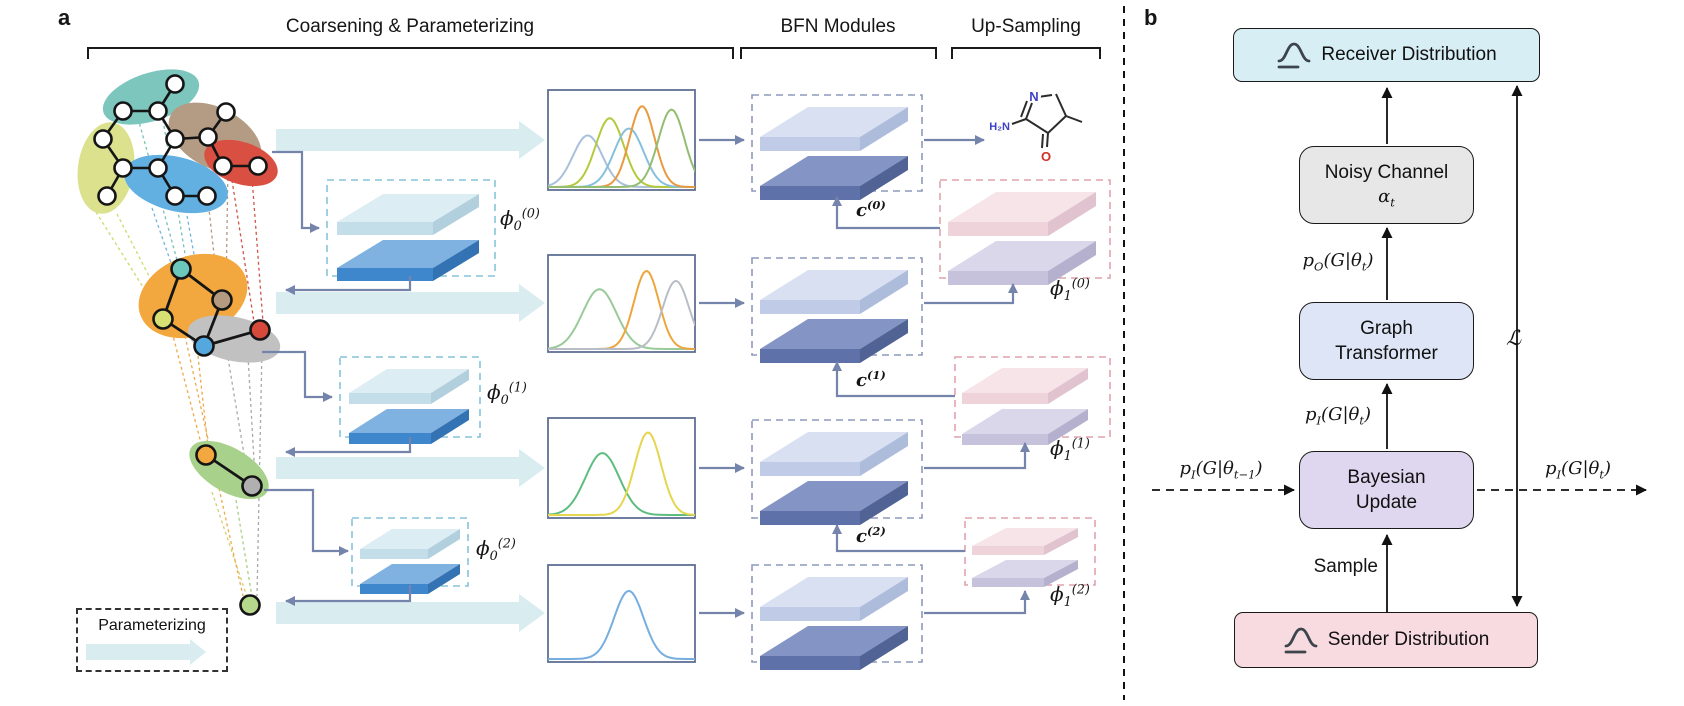  What do you see at coordinates (64, 17) in the screenshot?
I see `panel-a-label: a` at bounding box center [64, 17].